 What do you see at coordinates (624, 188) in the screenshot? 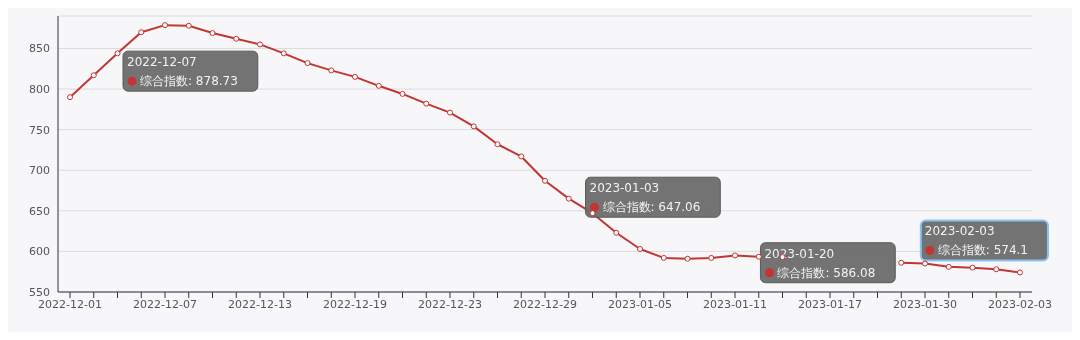
I see `annotation: 2023-01-03` at bounding box center [624, 188].